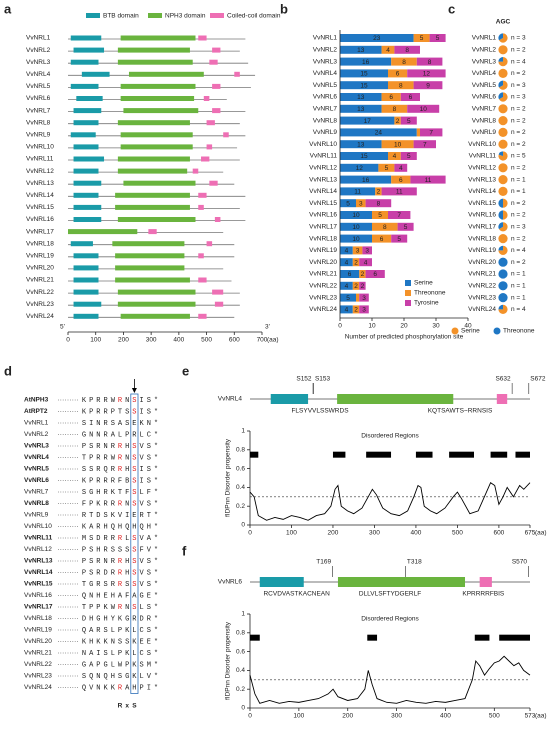 This screenshot has height=732, width=550. What do you see at coordinates (38, 653) in the screenshot?
I see `sequence-name: VvNRL21` at bounding box center [38, 653].